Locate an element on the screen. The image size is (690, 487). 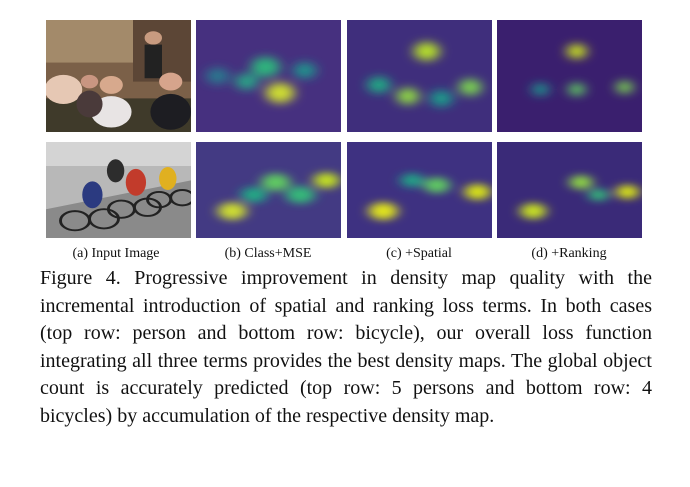
density-map-spatial-bicycles is located at coordinates (419, 190).